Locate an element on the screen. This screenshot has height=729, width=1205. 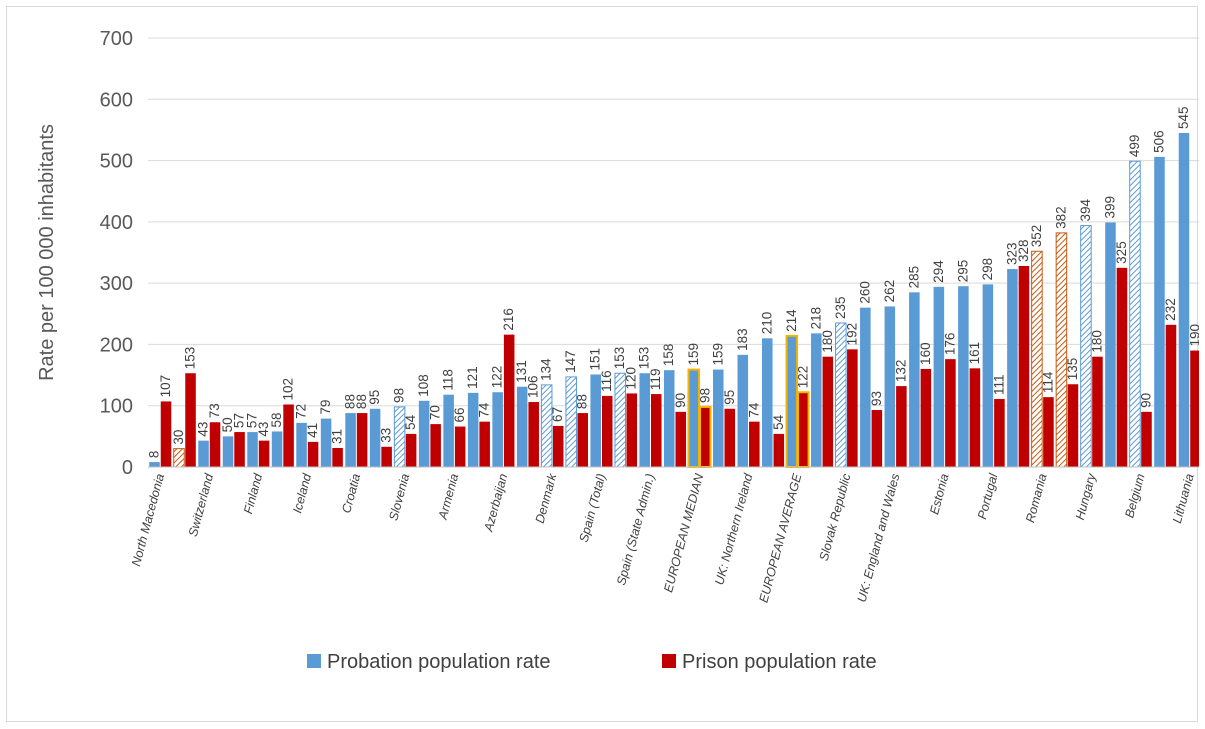
y-tick-label: 400 is located at coordinates (116, 223).